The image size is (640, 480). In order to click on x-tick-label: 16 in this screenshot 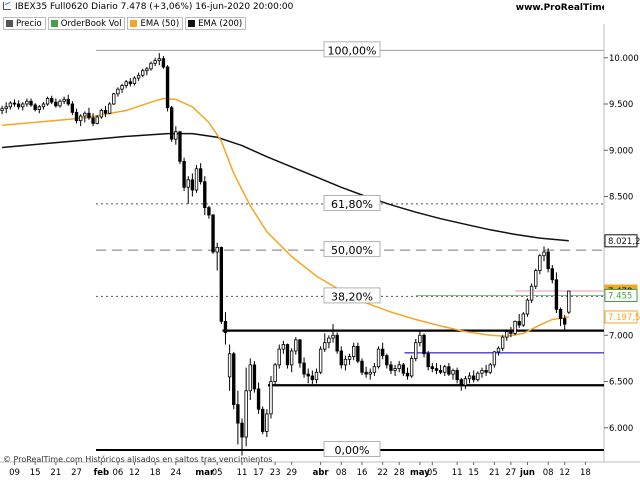, I will do `click(362, 473)`.